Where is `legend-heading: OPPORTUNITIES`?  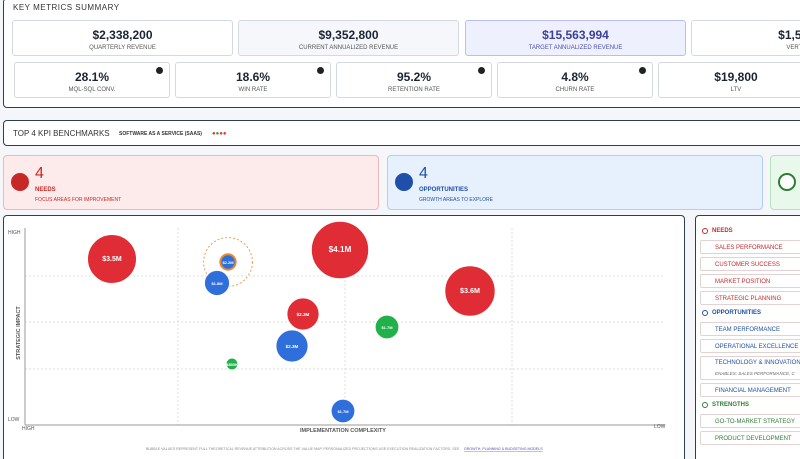 legend-heading: OPPORTUNITIES is located at coordinates (737, 313).